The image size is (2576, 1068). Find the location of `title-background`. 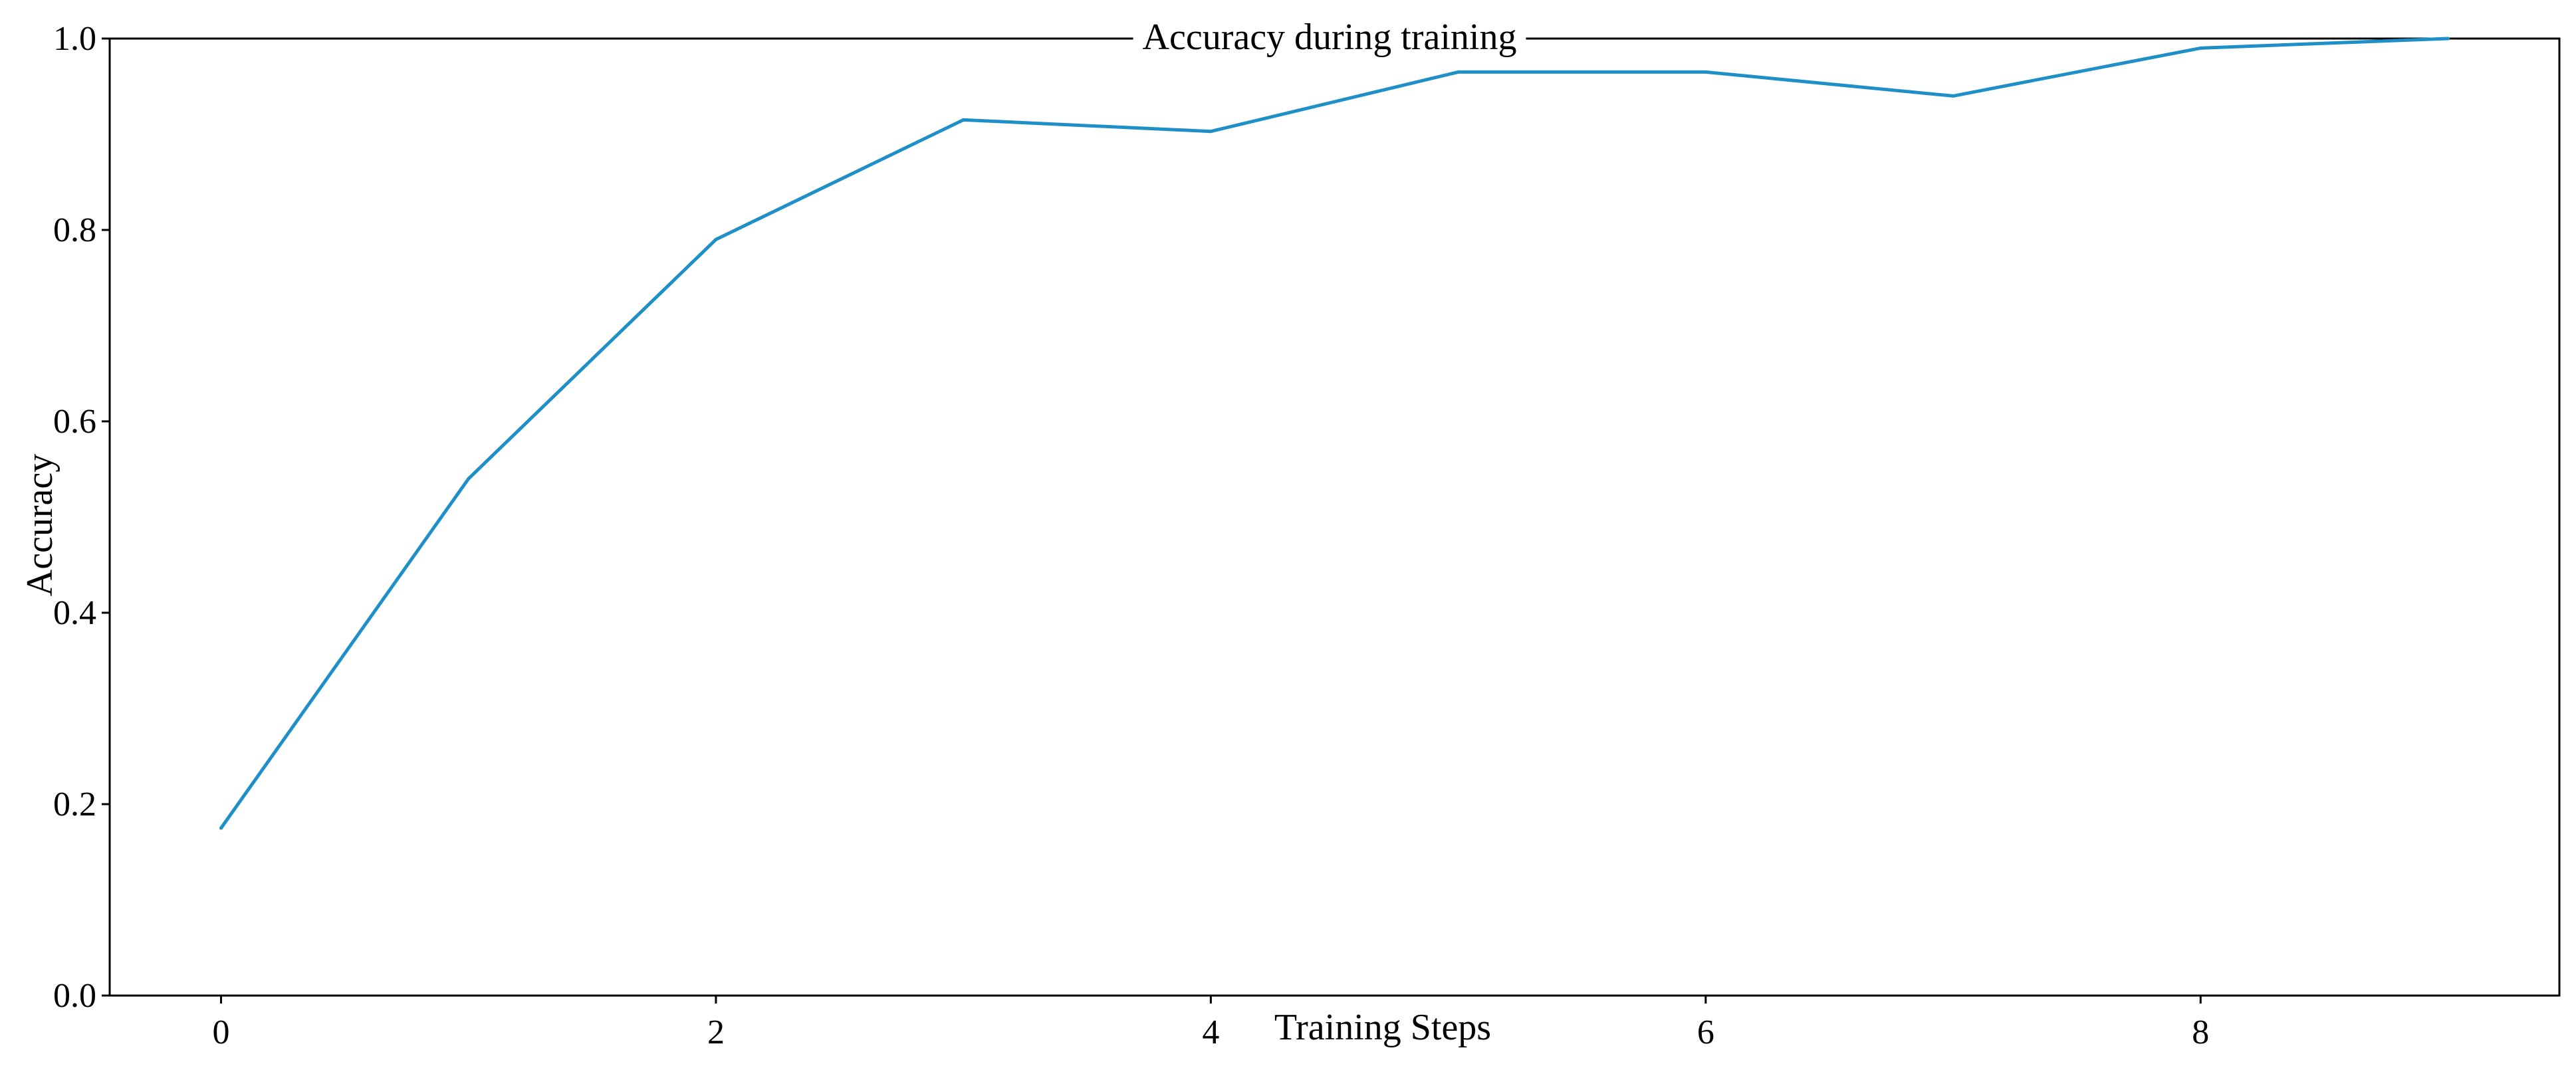

title-background is located at coordinates (1329, 37).